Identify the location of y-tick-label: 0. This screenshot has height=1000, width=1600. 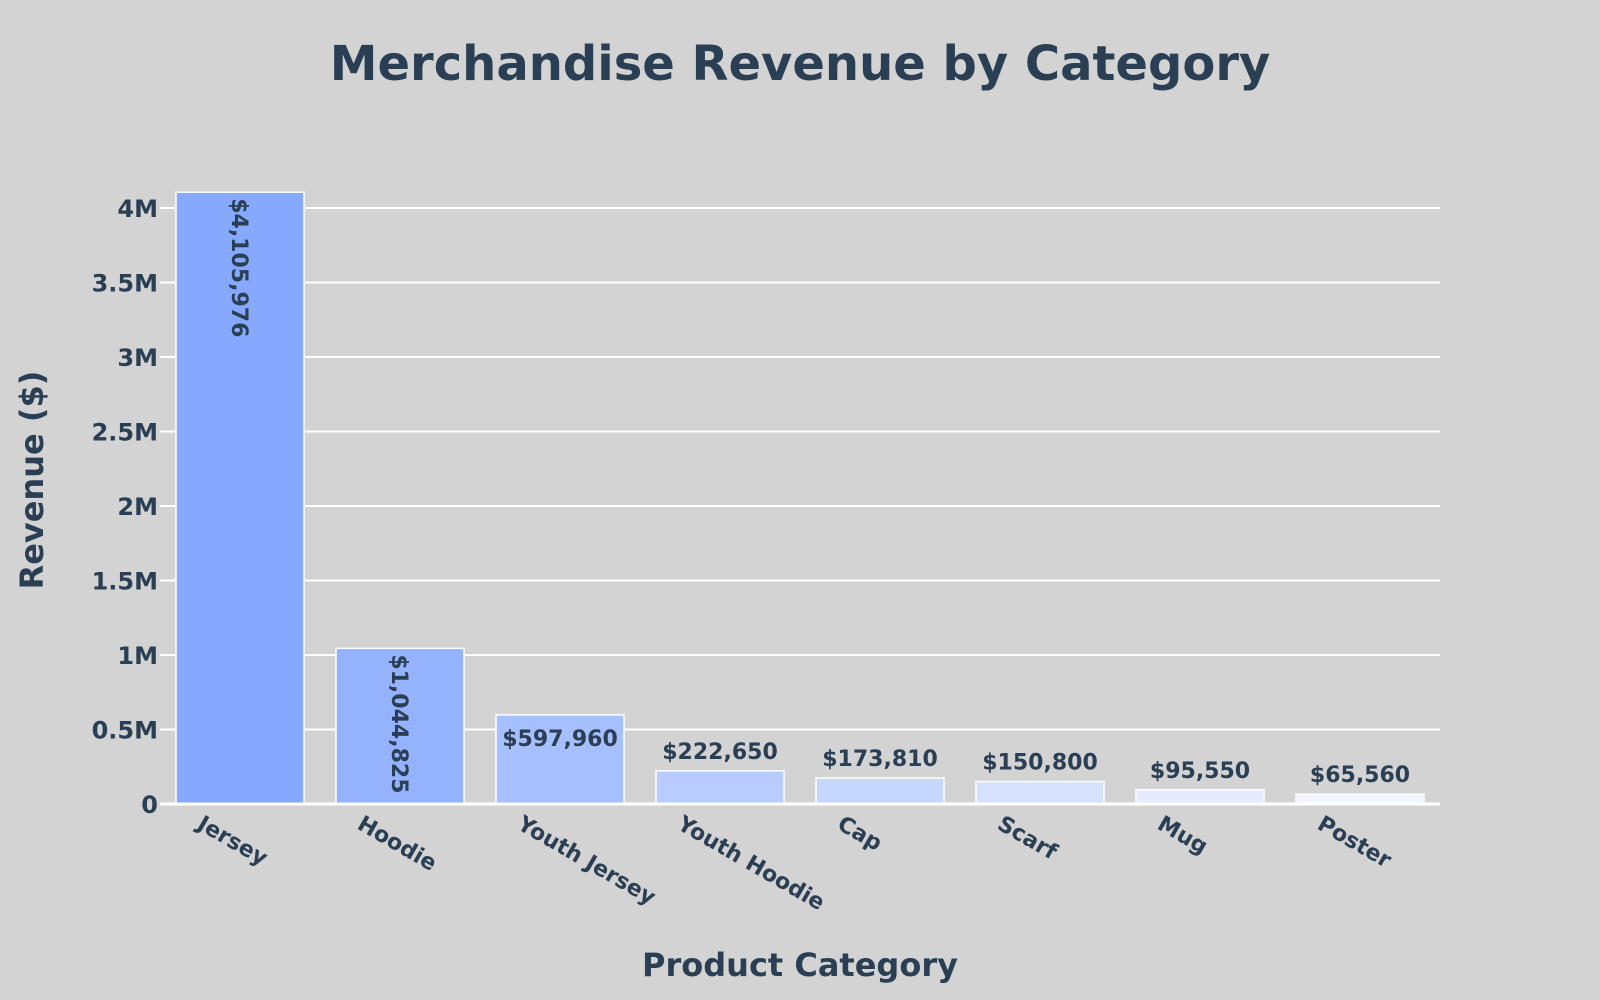
(149, 805).